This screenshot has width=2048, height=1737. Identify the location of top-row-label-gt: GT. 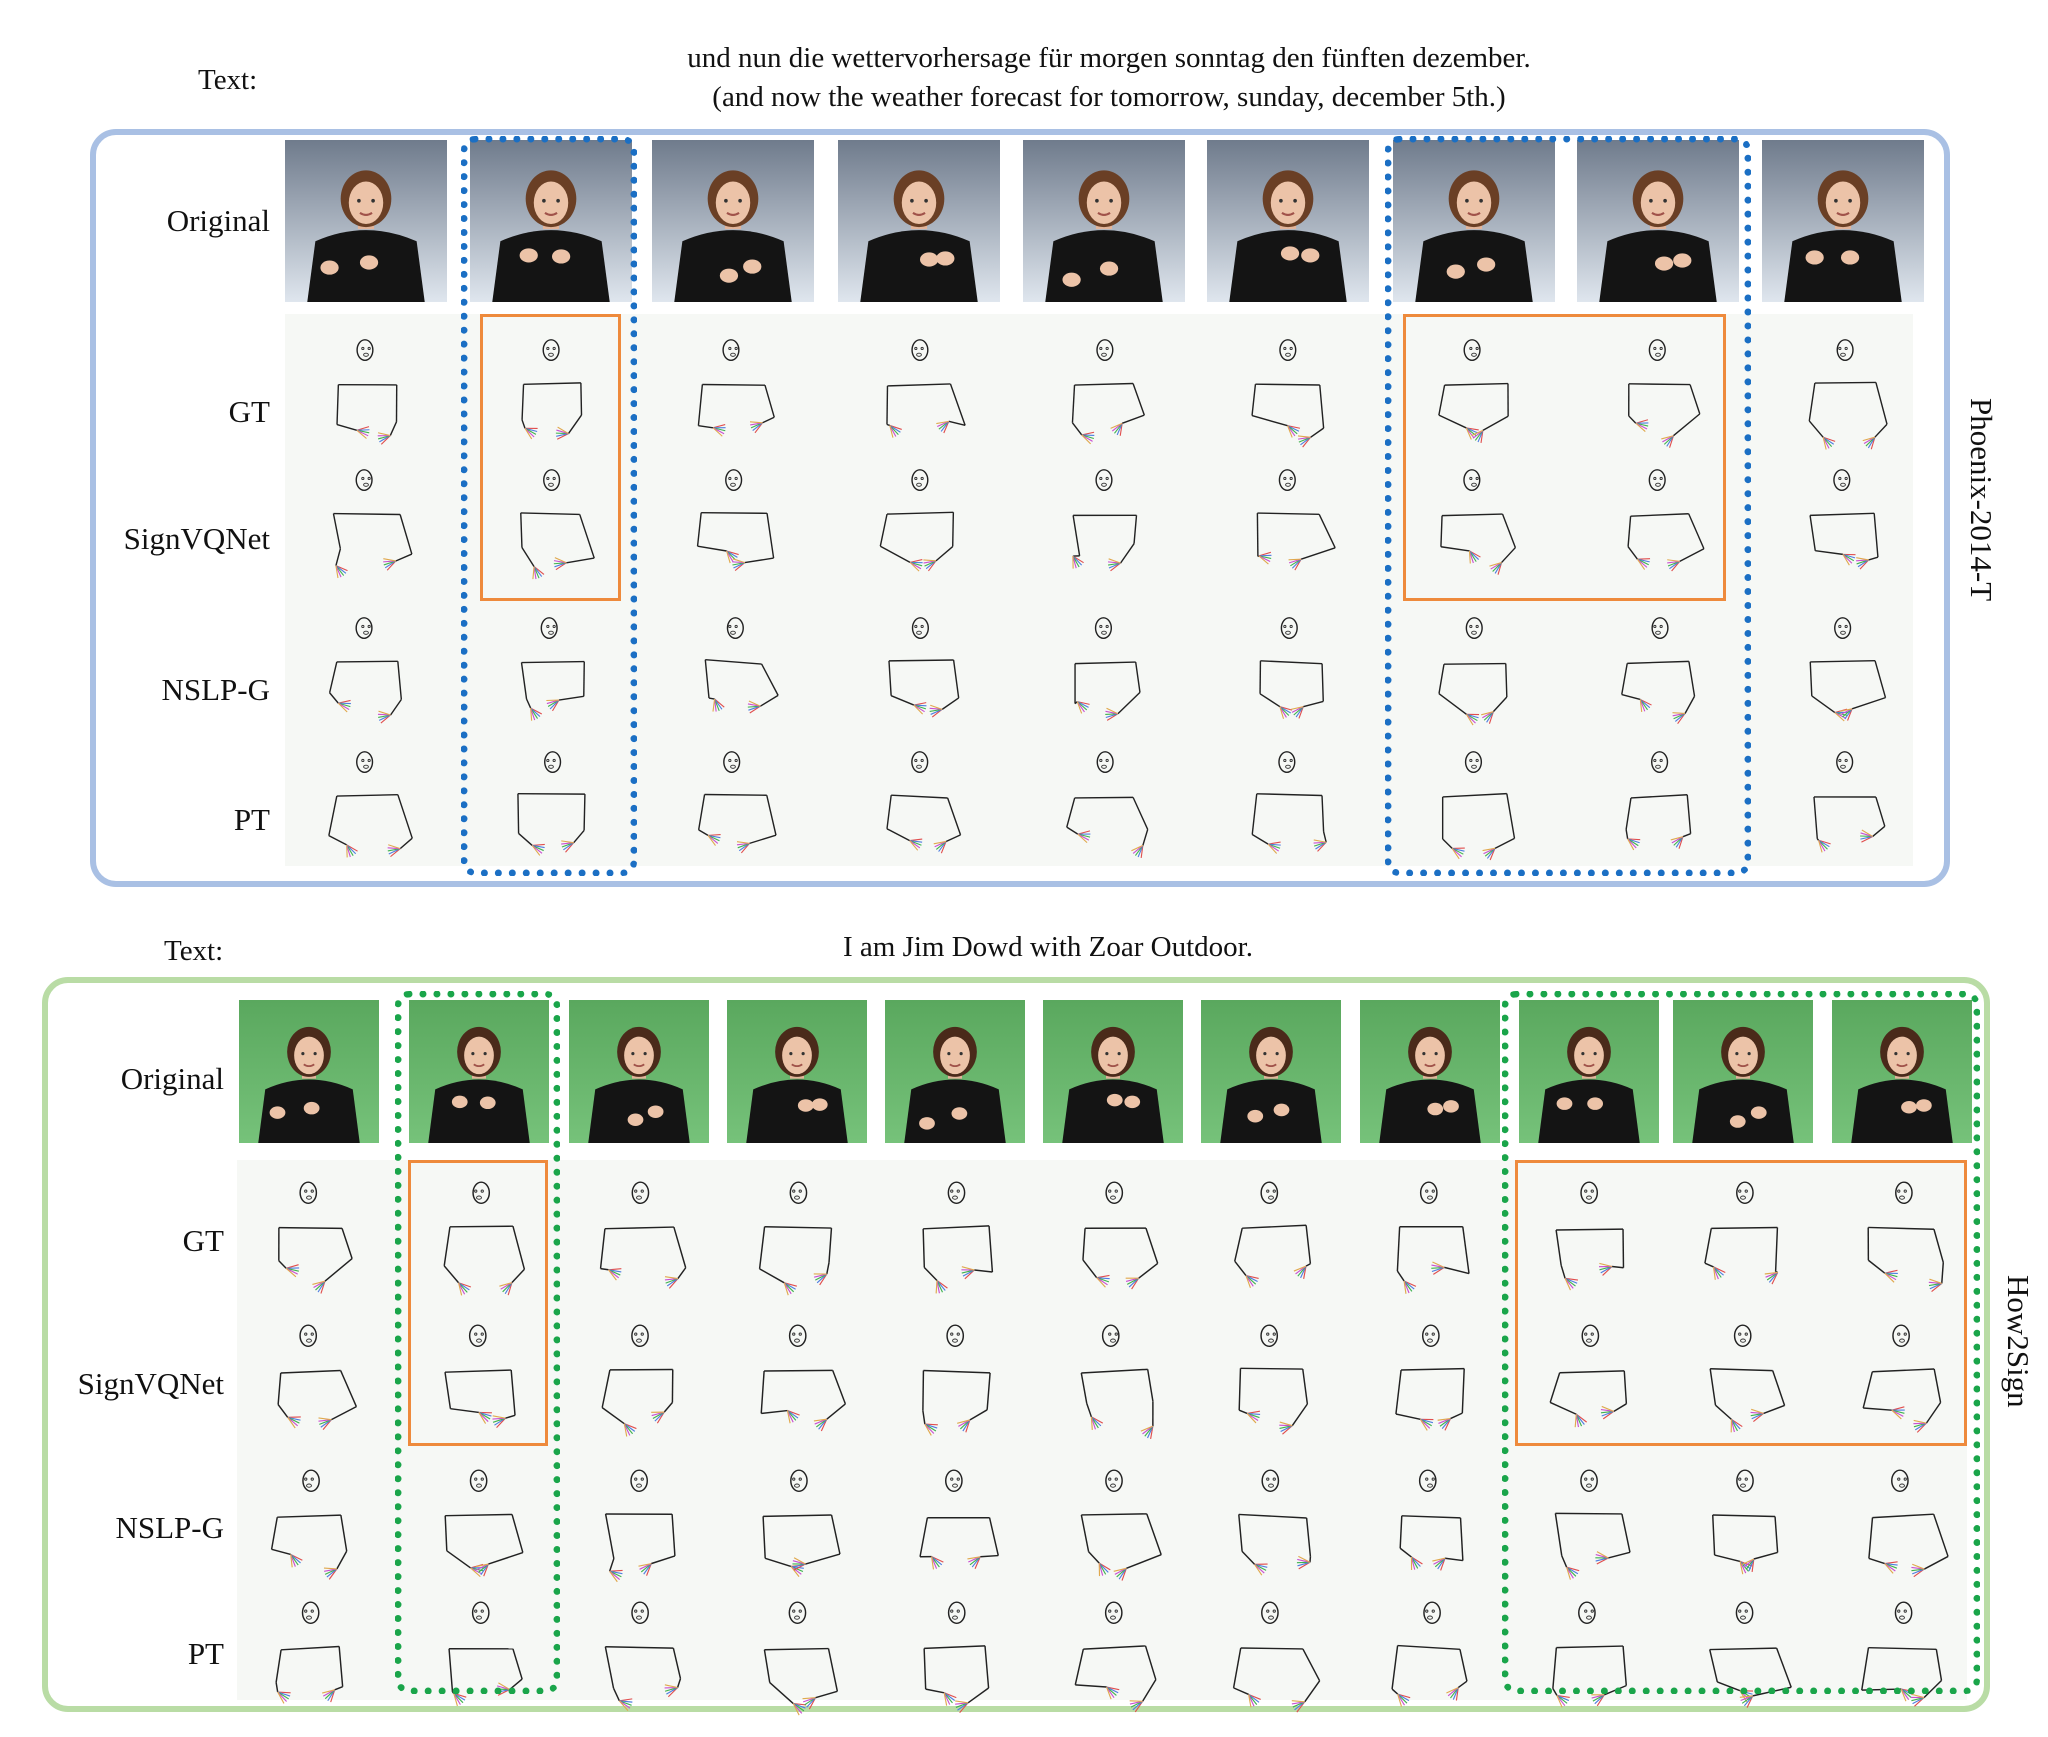
(249, 411).